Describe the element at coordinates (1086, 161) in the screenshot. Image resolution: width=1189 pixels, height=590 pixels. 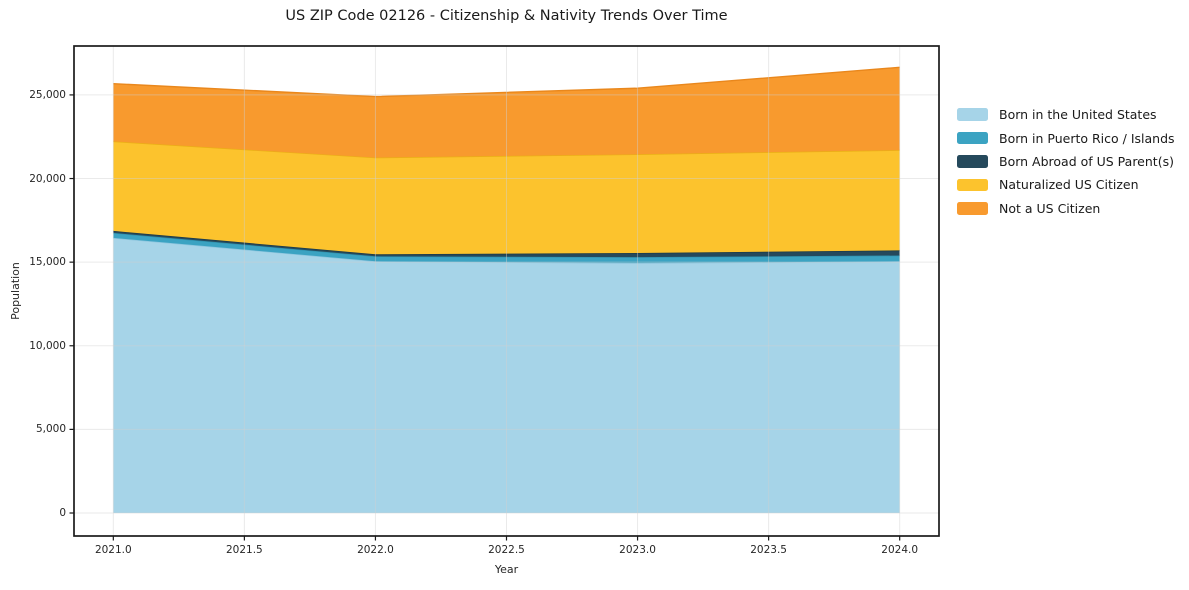
I see `legend-label: Born Abroad of US Parent(s)` at that location.